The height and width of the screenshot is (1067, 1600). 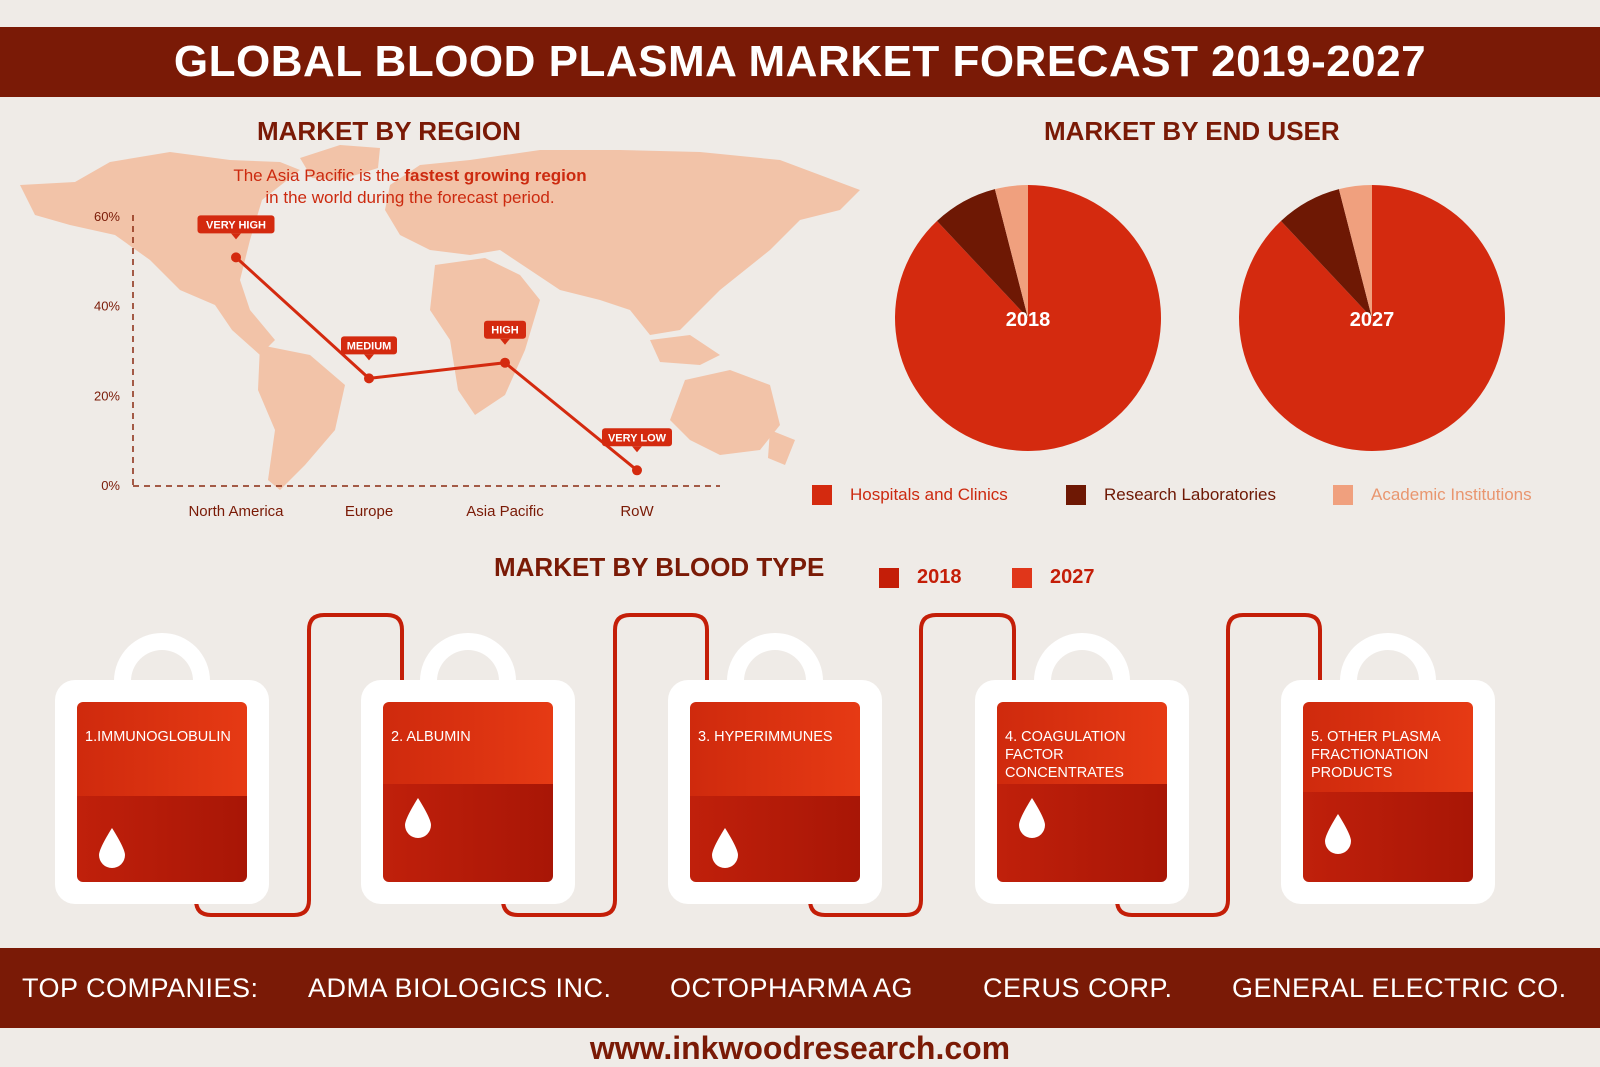 I want to click on region-subtitle-post: in the world during the forecast period., so click(x=410, y=197).